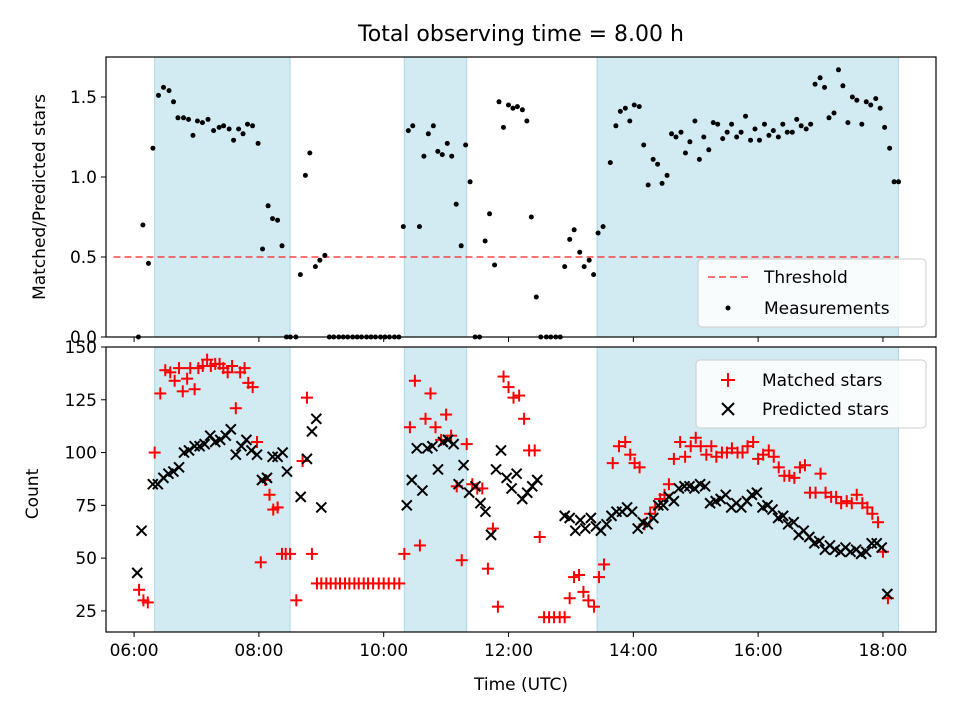 This screenshot has width=960, height=720. What do you see at coordinates (822, 381) in the screenshot?
I see `legend-matched-label: Matched stars` at bounding box center [822, 381].